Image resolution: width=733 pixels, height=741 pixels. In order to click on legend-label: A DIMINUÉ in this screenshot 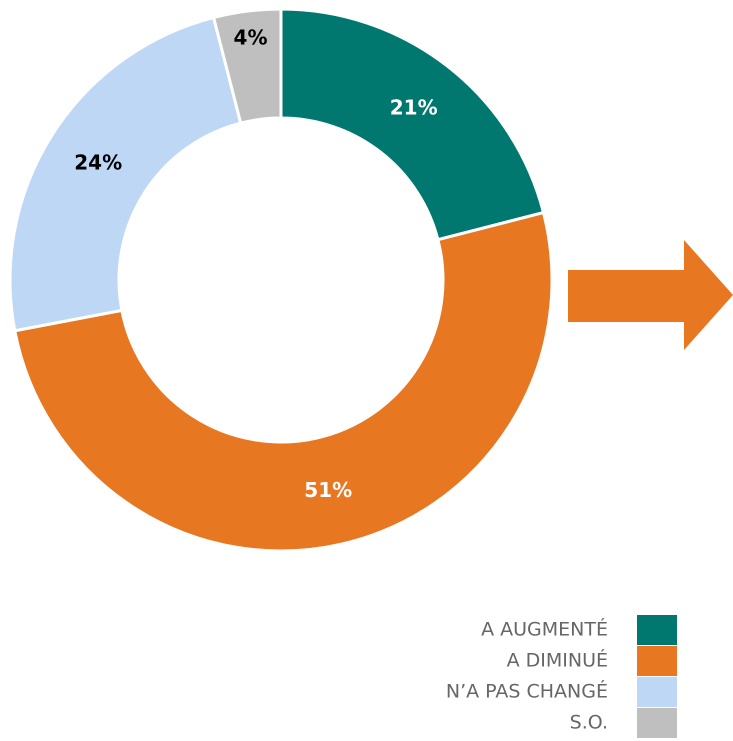, I will do `click(557, 660)`.